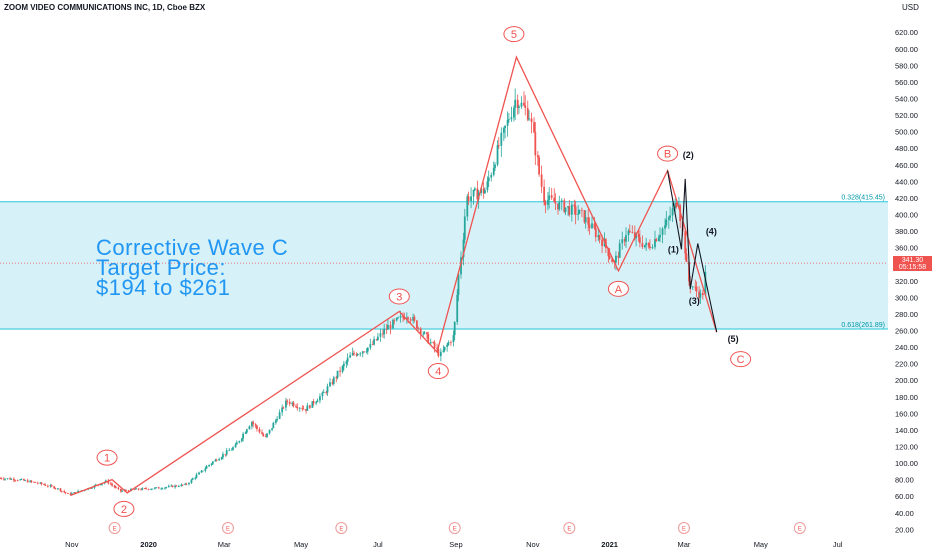 Image resolution: width=932 pixels, height=550 pixels. Describe the element at coordinates (910, 7) in the screenshot. I see `currency-label: USD` at that location.